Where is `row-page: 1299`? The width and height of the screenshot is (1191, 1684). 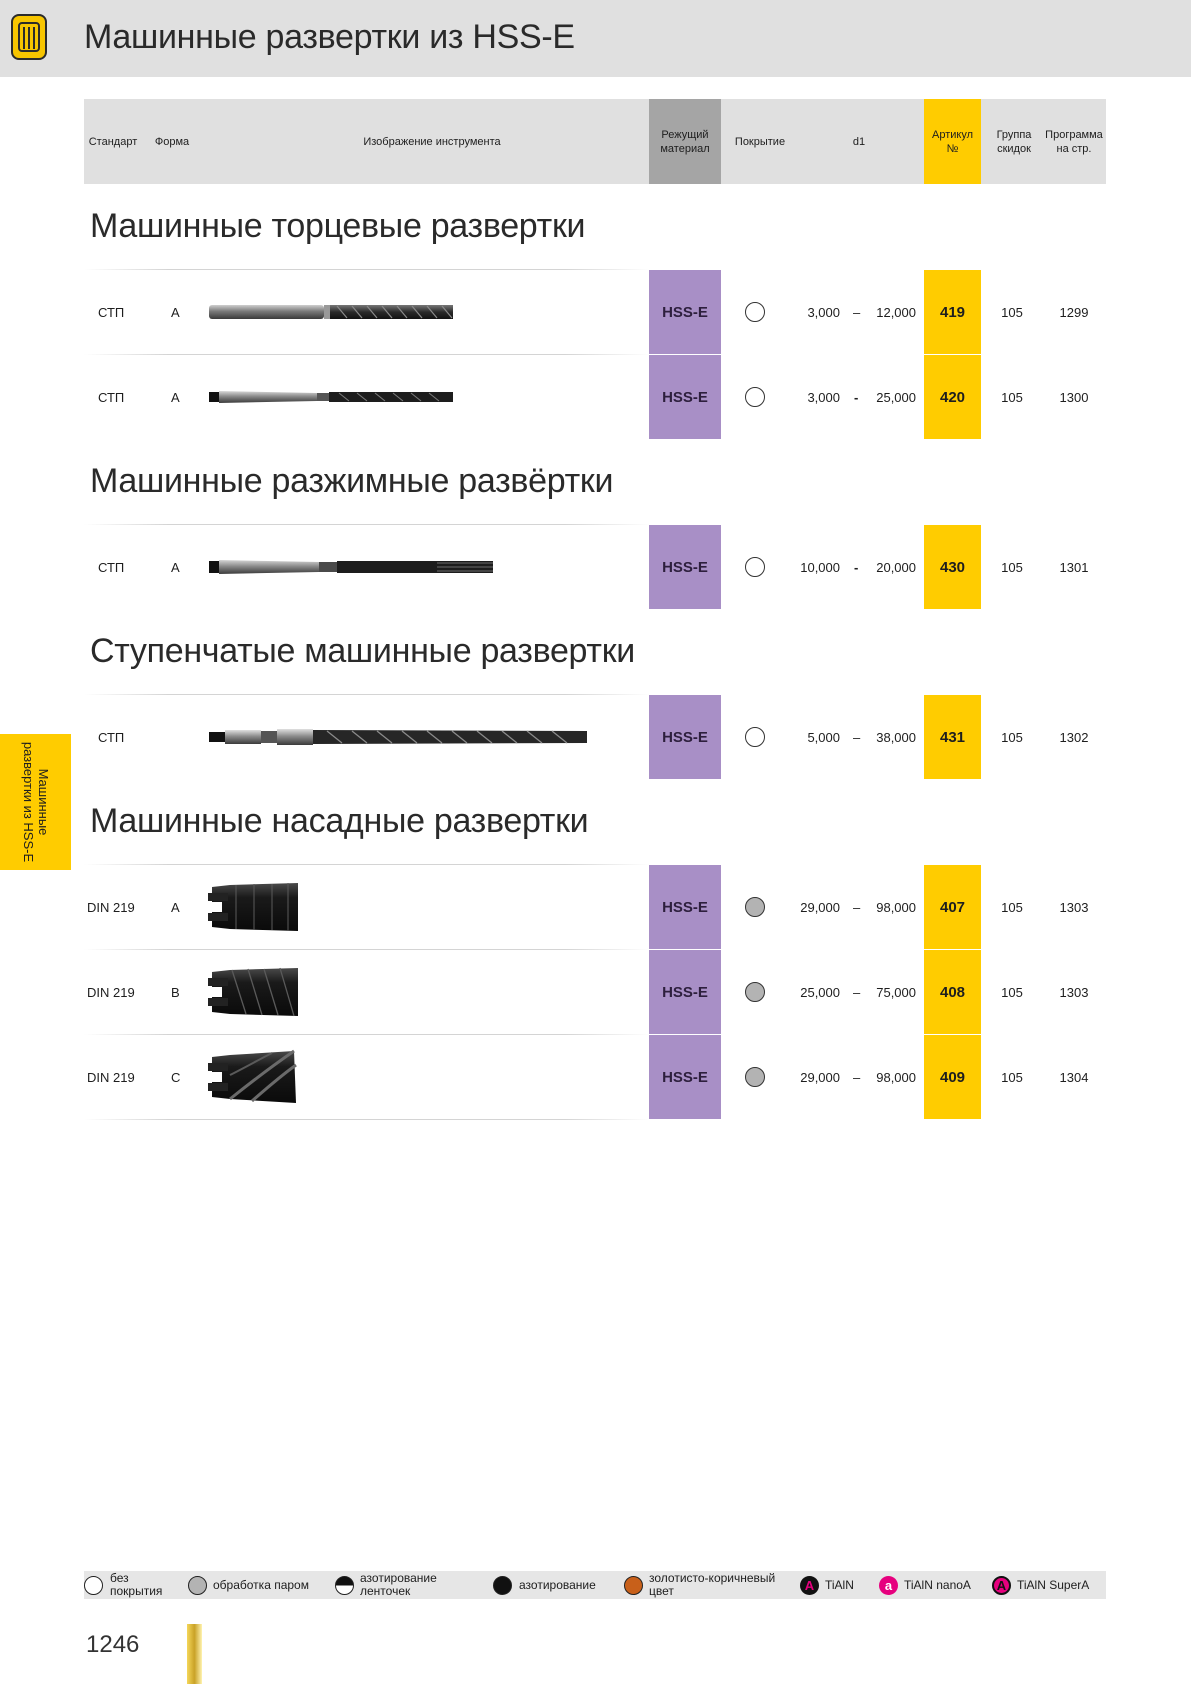 row-page: 1299 is located at coordinates (1074, 312).